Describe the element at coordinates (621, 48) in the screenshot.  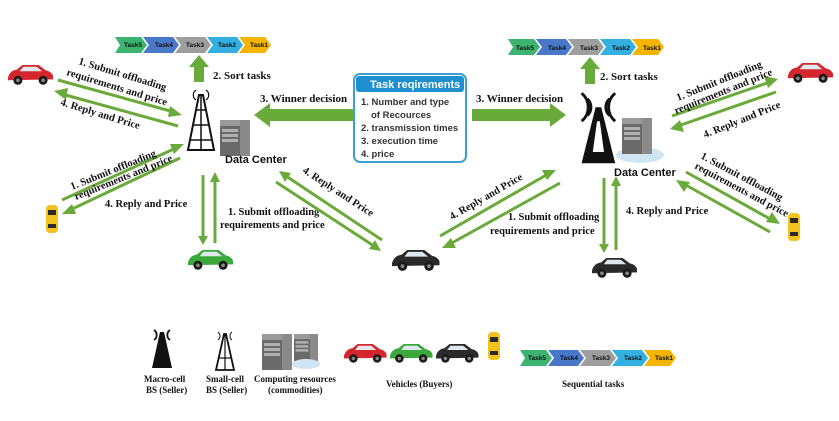
I see `task2-label-right: Task2` at that location.